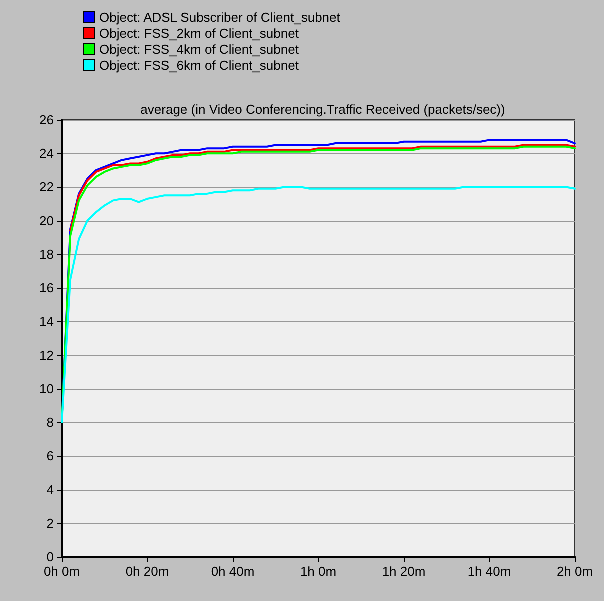 This screenshot has width=604, height=601. Describe the element at coordinates (47, 388) in the screenshot. I see `y-tick-label: 10` at that location.